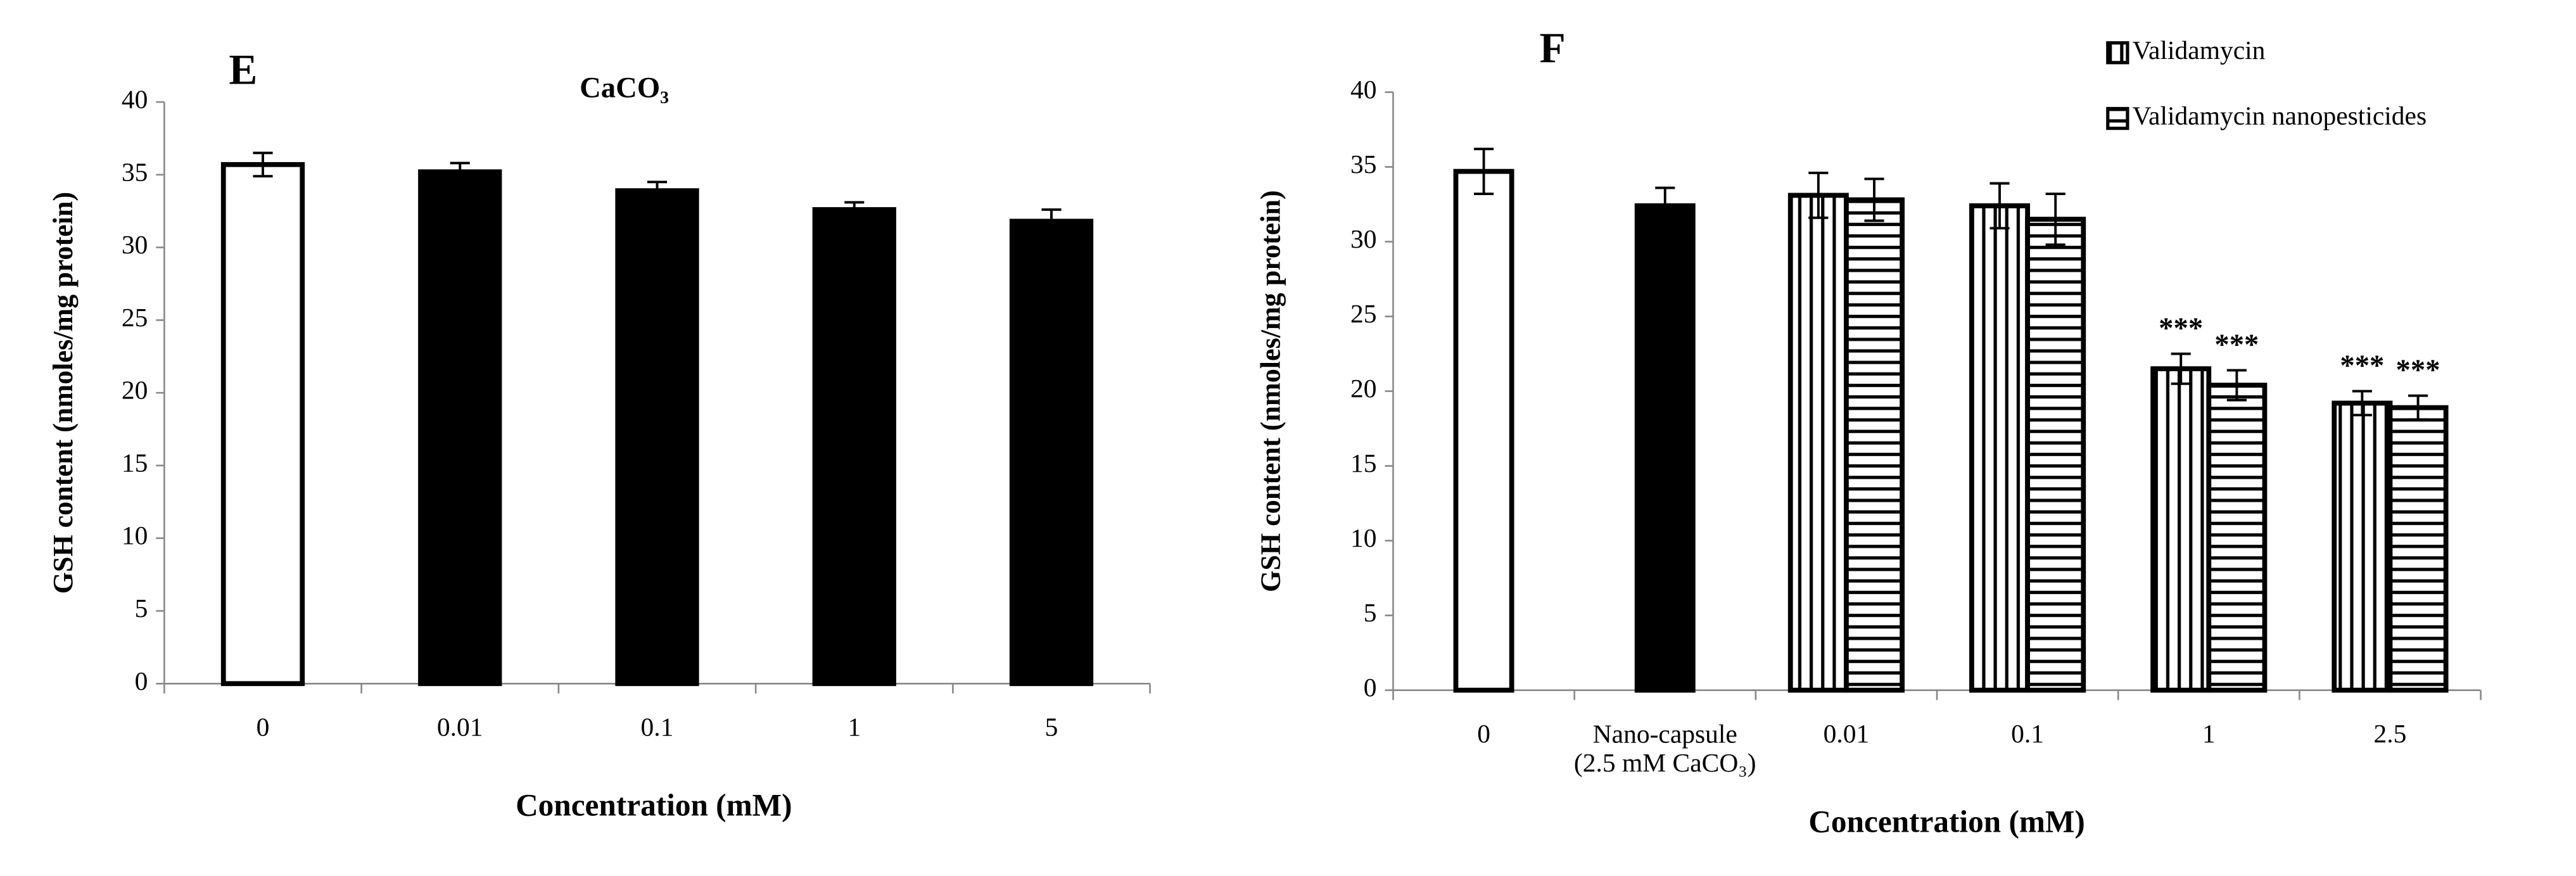 This screenshot has width=2576, height=876. I want to click on legend-label: Validamycin nanopesticides, so click(2280, 115).